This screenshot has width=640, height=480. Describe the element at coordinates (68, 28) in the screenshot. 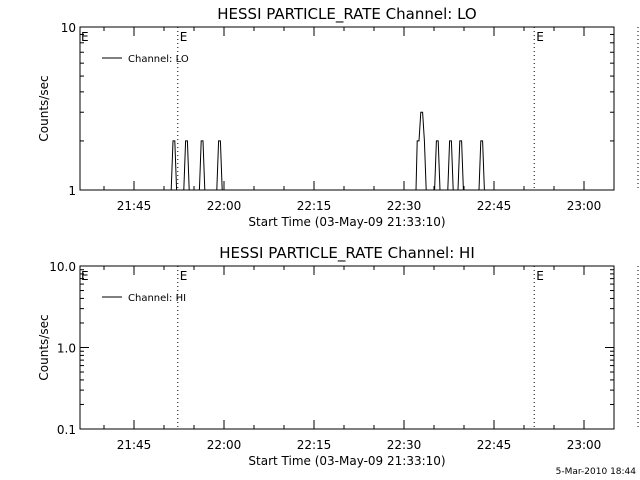

I see `y-tick-label: 10` at that location.